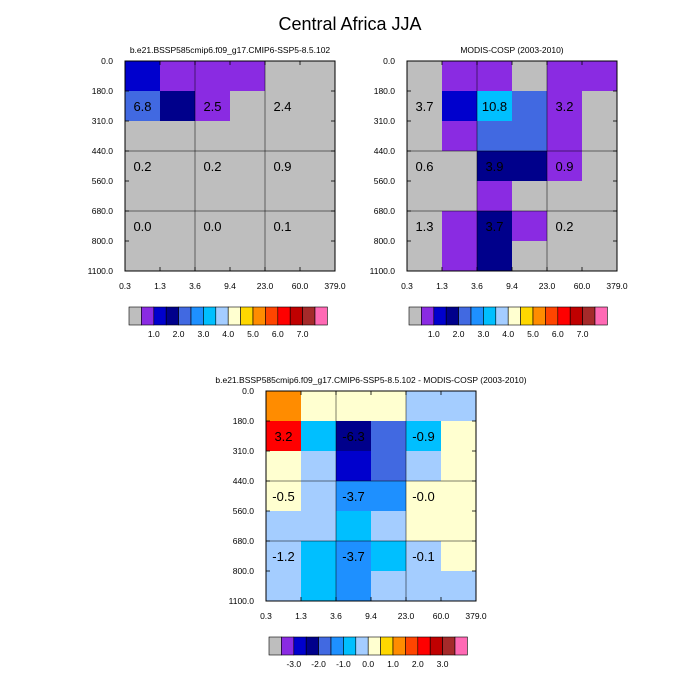 This screenshot has width=700, height=700. Describe the element at coordinates (582, 286) in the screenshot. I see `x-tick-label: 60.0` at that location.